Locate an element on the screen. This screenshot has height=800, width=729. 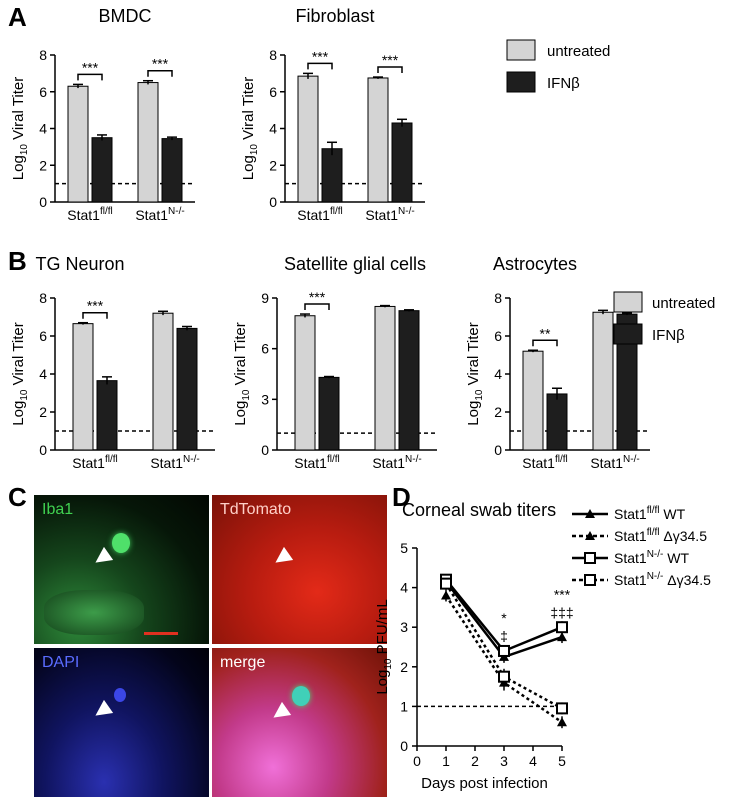
micro-dapi: DAPI is located at coordinates (121, 722).